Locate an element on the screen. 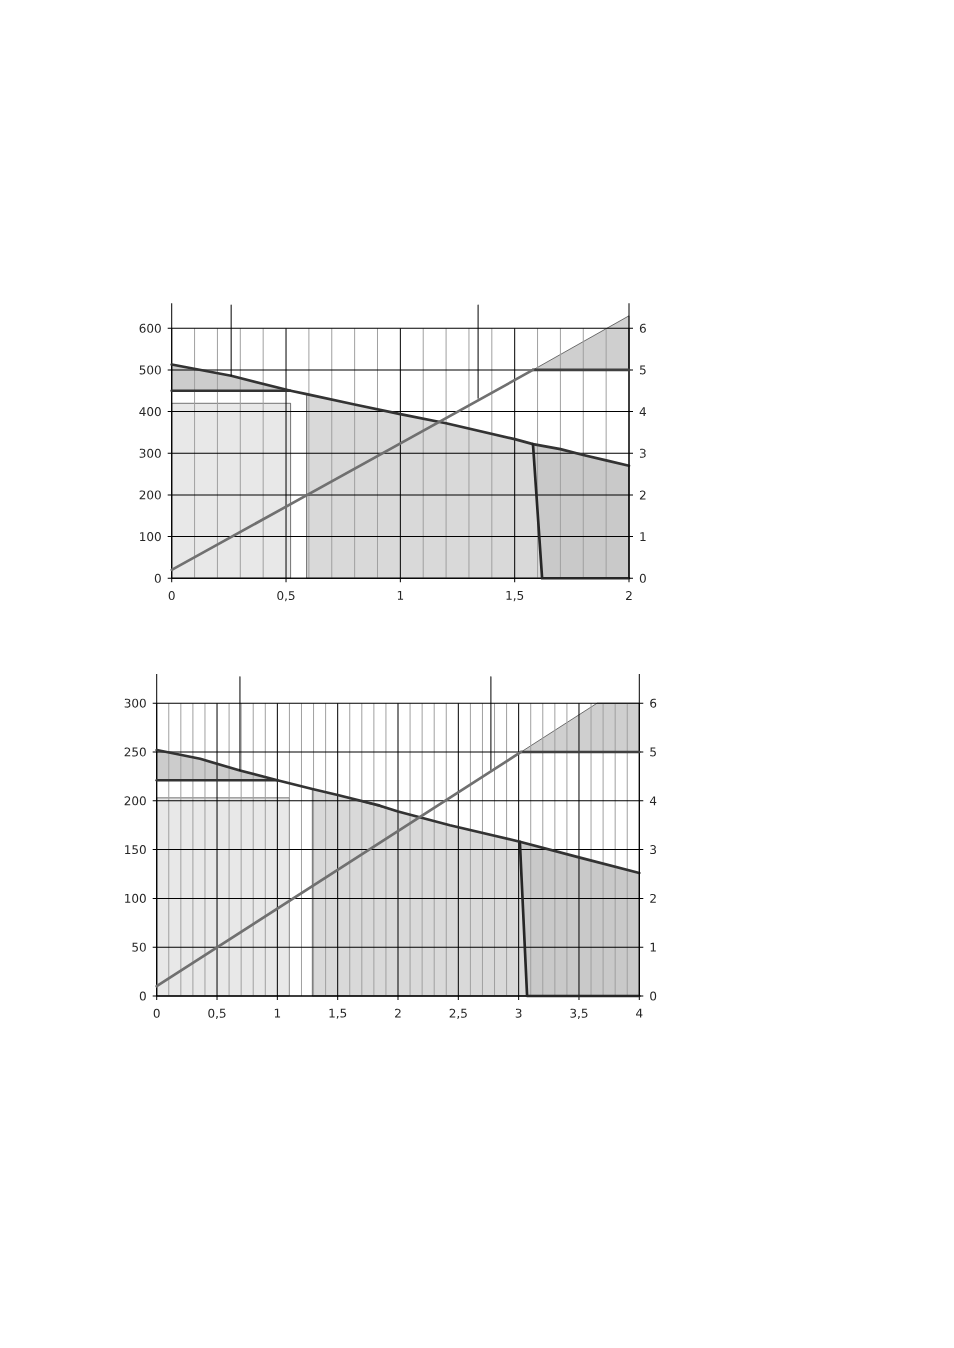  x-tick-label: 4 is located at coordinates (639, 1013).